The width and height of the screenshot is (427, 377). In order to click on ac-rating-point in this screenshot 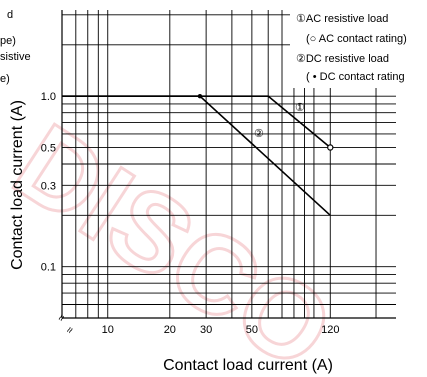, I will do `click(330, 147)`.